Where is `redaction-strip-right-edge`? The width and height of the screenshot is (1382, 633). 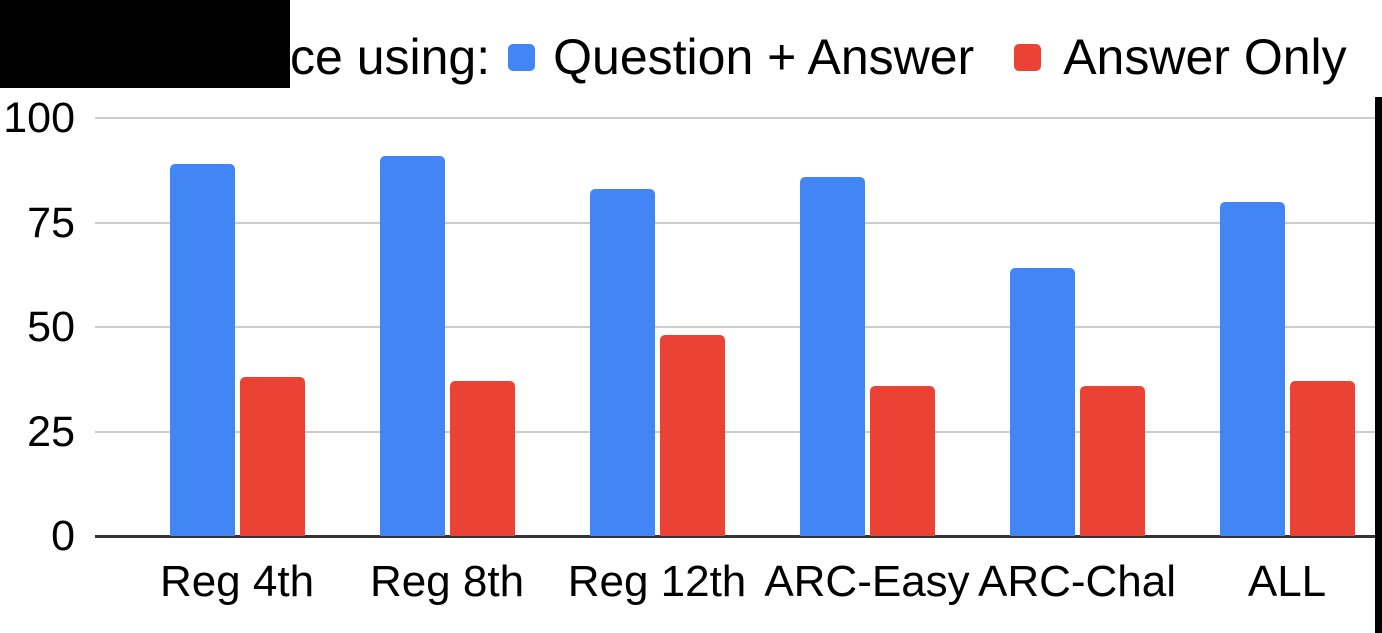 redaction-strip-right-edge is located at coordinates (1378, 365).